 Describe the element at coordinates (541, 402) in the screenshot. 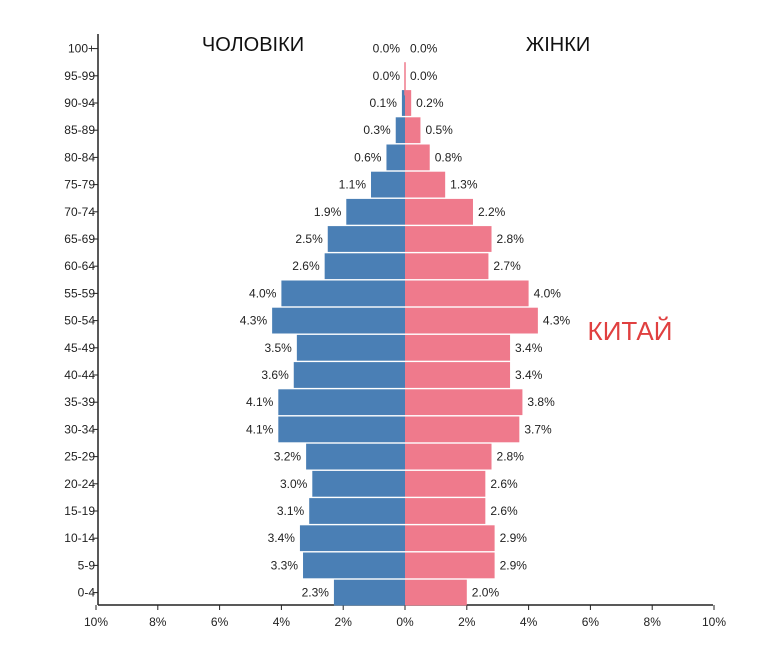

I see `female-value-label: 3.8%` at that location.